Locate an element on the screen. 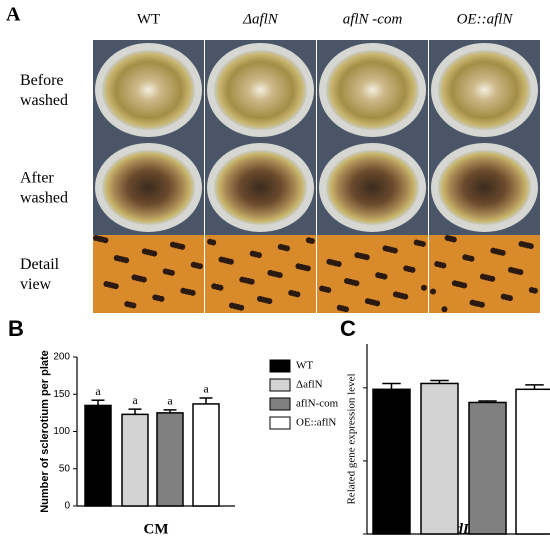 The width and height of the screenshot is (550, 543). column-label: WT is located at coordinates (148, 19).